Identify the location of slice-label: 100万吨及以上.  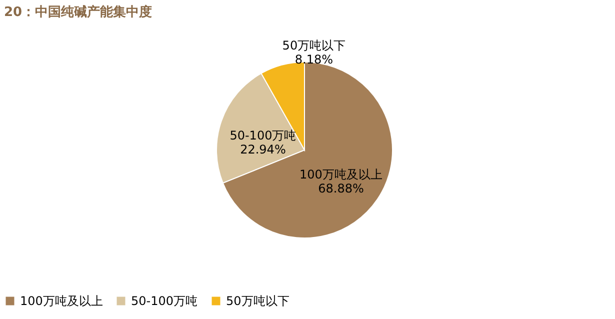
(341, 175).